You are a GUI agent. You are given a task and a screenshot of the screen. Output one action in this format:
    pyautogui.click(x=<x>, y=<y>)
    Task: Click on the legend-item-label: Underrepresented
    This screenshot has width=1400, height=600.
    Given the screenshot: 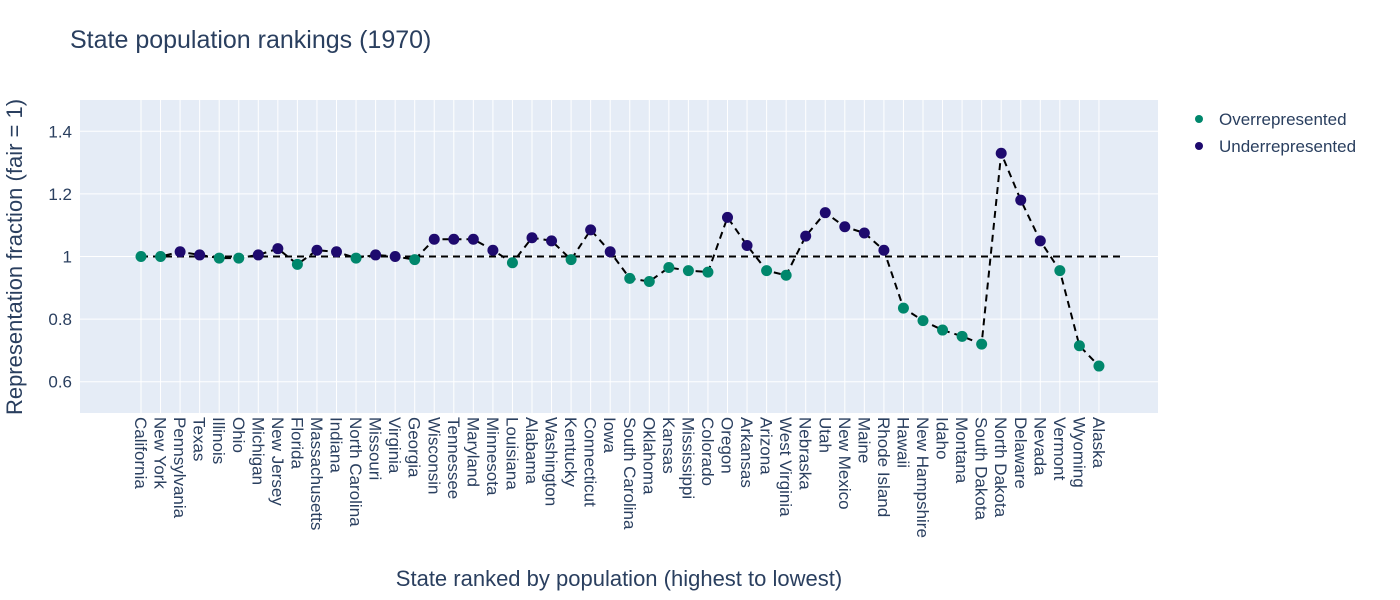 What is the action you would take?
    pyautogui.click(x=1287, y=146)
    